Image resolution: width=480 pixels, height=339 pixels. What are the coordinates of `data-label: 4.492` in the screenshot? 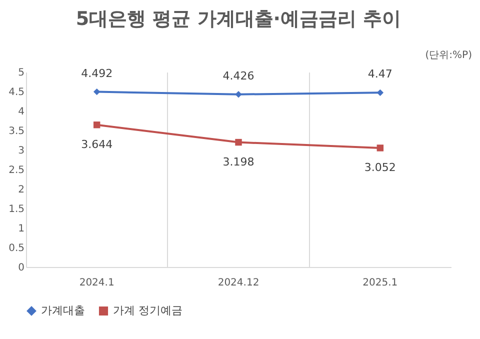 It's located at (97, 73).